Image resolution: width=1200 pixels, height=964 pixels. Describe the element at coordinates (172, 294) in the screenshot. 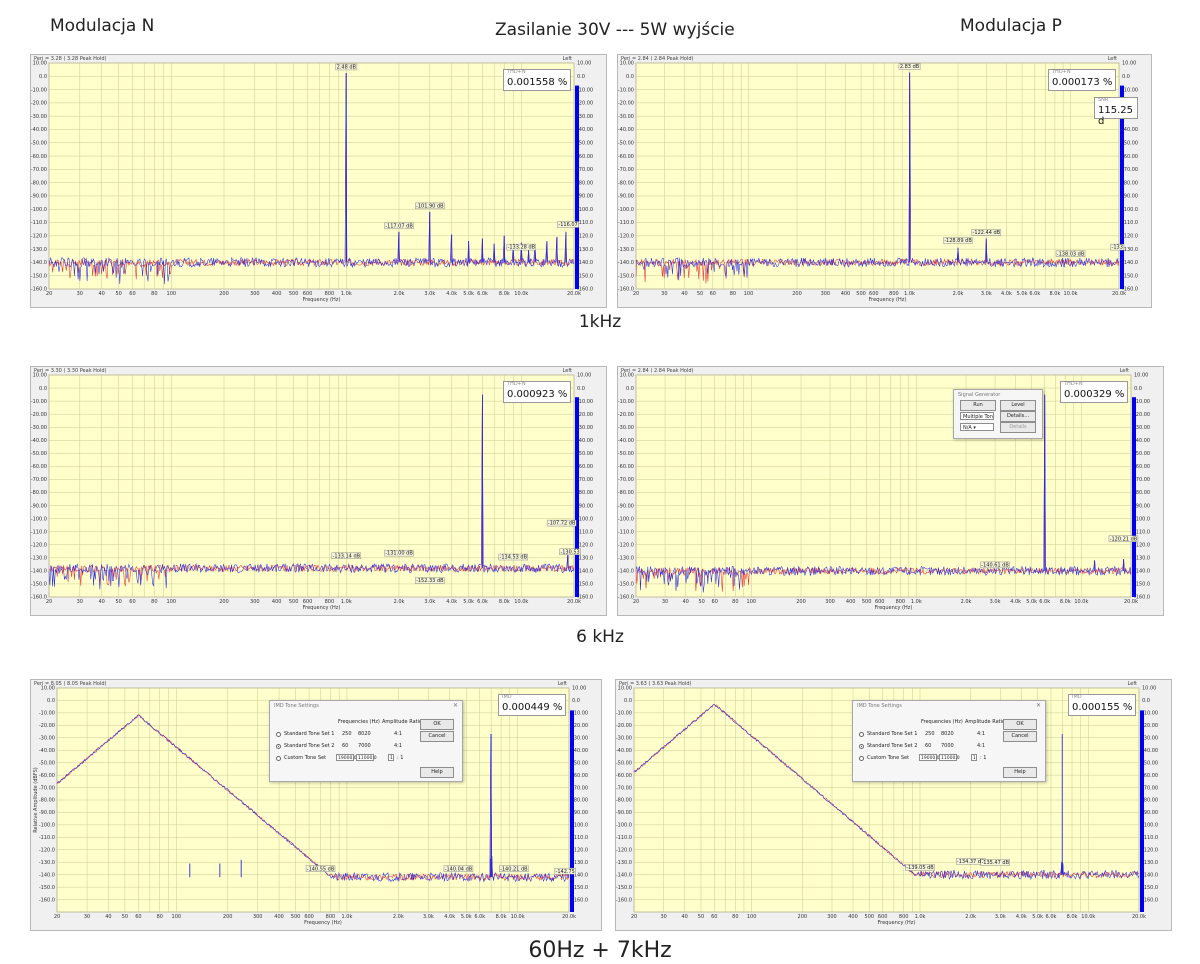

I see `x-tick-label: 100` at that location.